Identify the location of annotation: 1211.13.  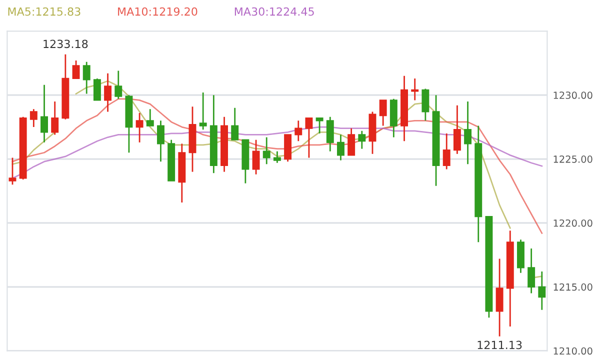
(500, 345).